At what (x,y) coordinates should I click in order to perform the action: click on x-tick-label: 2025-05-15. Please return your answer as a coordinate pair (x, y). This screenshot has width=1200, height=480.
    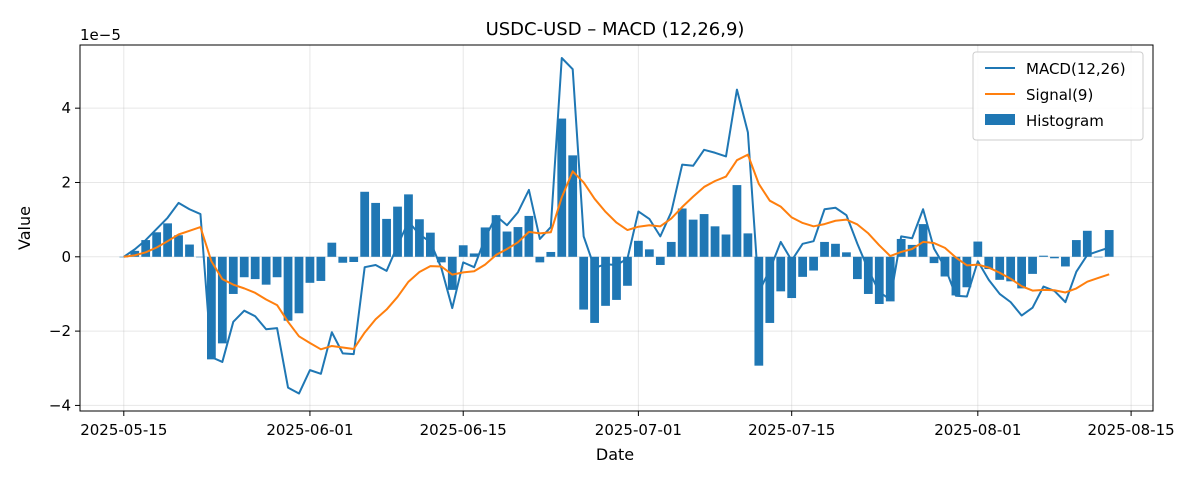
    Looking at the image, I should click on (123, 430).